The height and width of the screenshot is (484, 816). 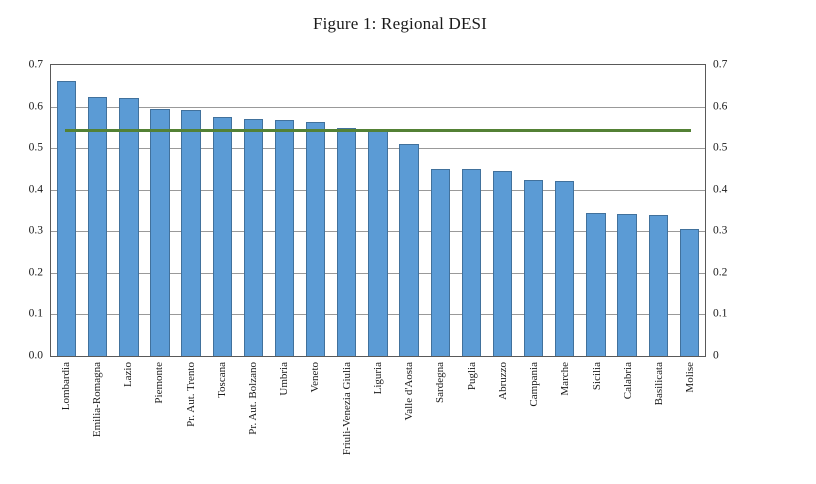 I want to click on x-label-slot: Sardegna, so click(x=440, y=419).